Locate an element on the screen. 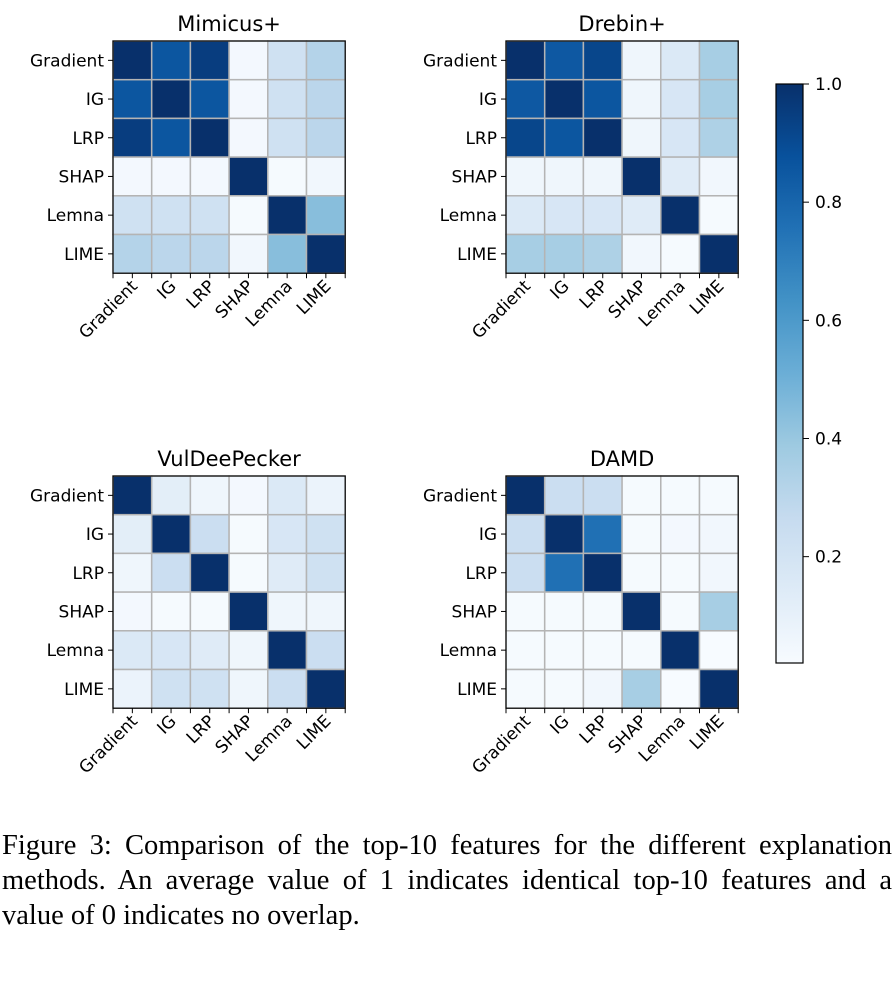 The height and width of the screenshot is (999, 895). colorbar-gradient is located at coordinates (789, 373).